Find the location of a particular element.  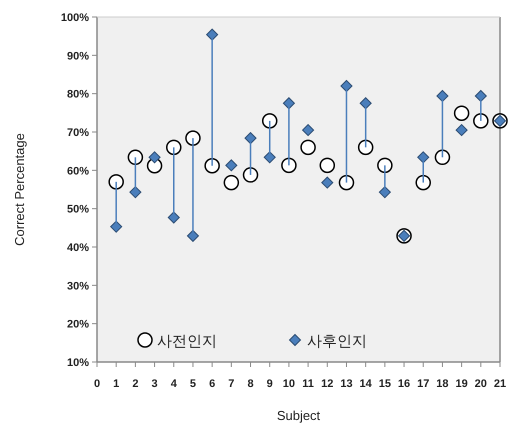

x-tick-label: 10 is located at coordinates (289, 384).